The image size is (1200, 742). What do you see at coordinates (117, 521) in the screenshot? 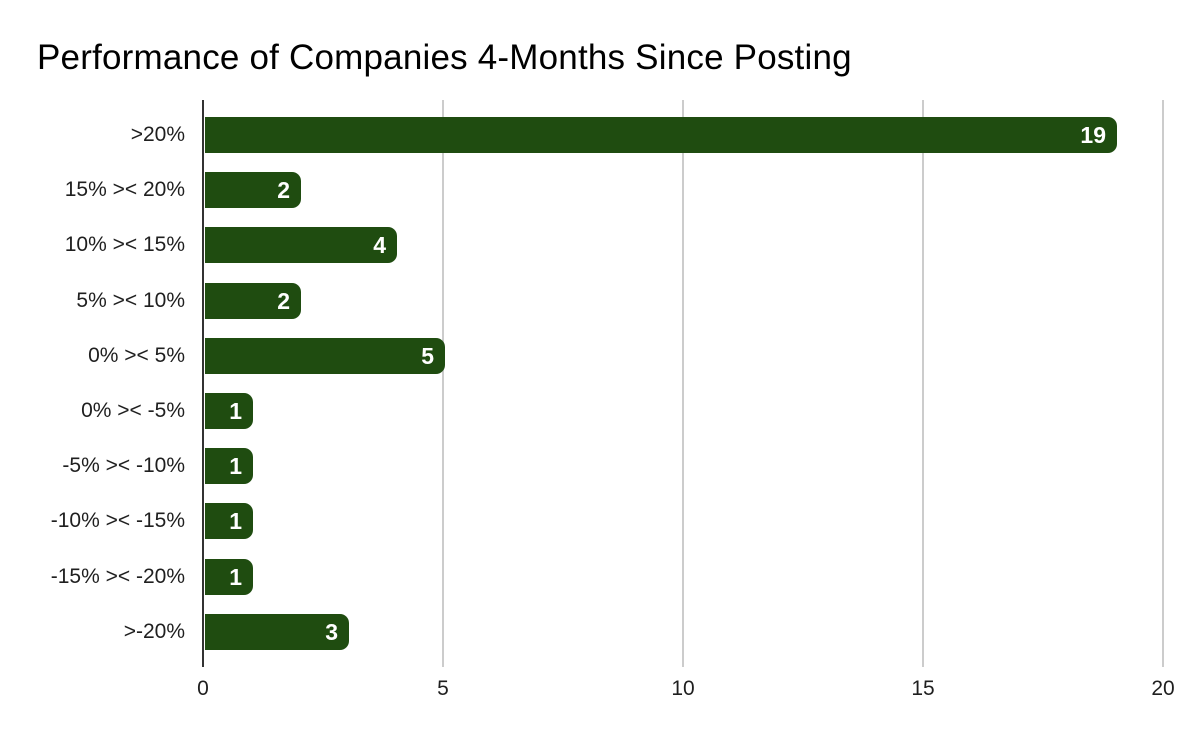
I see `category-label: -10% >< -15%` at bounding box center [117, 521].